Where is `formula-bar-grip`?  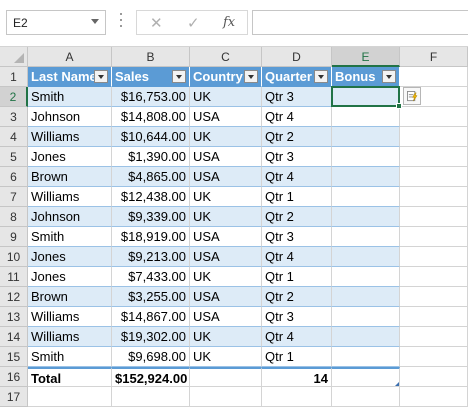 formula-bar-grip is located at coordinates (121, 23).